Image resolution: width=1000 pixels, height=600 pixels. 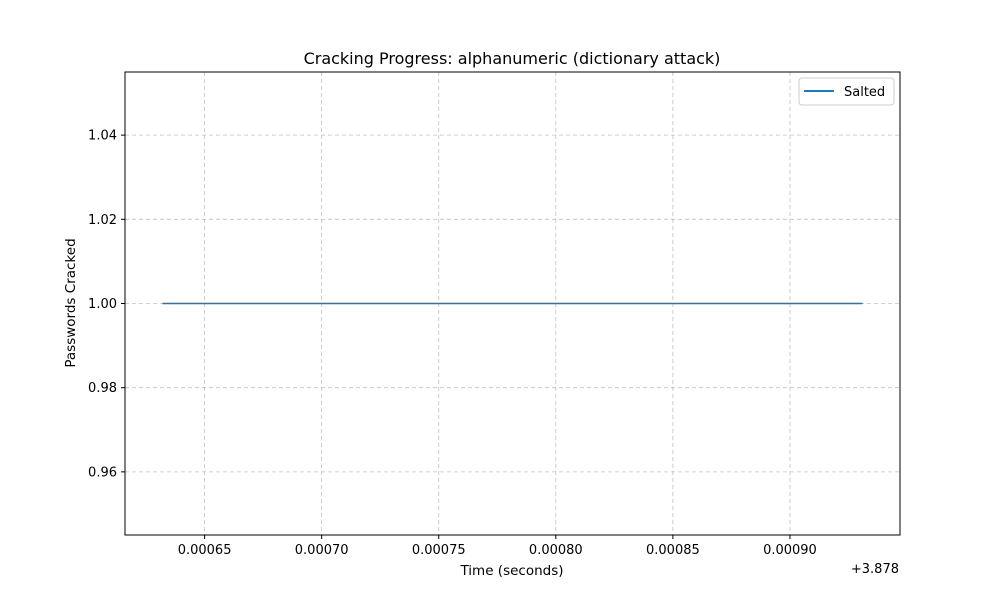 What do you see at coordinates (439, 550) in the screenshot?
I see `x-tick-label: 0.00075` at bounding box center [439, 550].